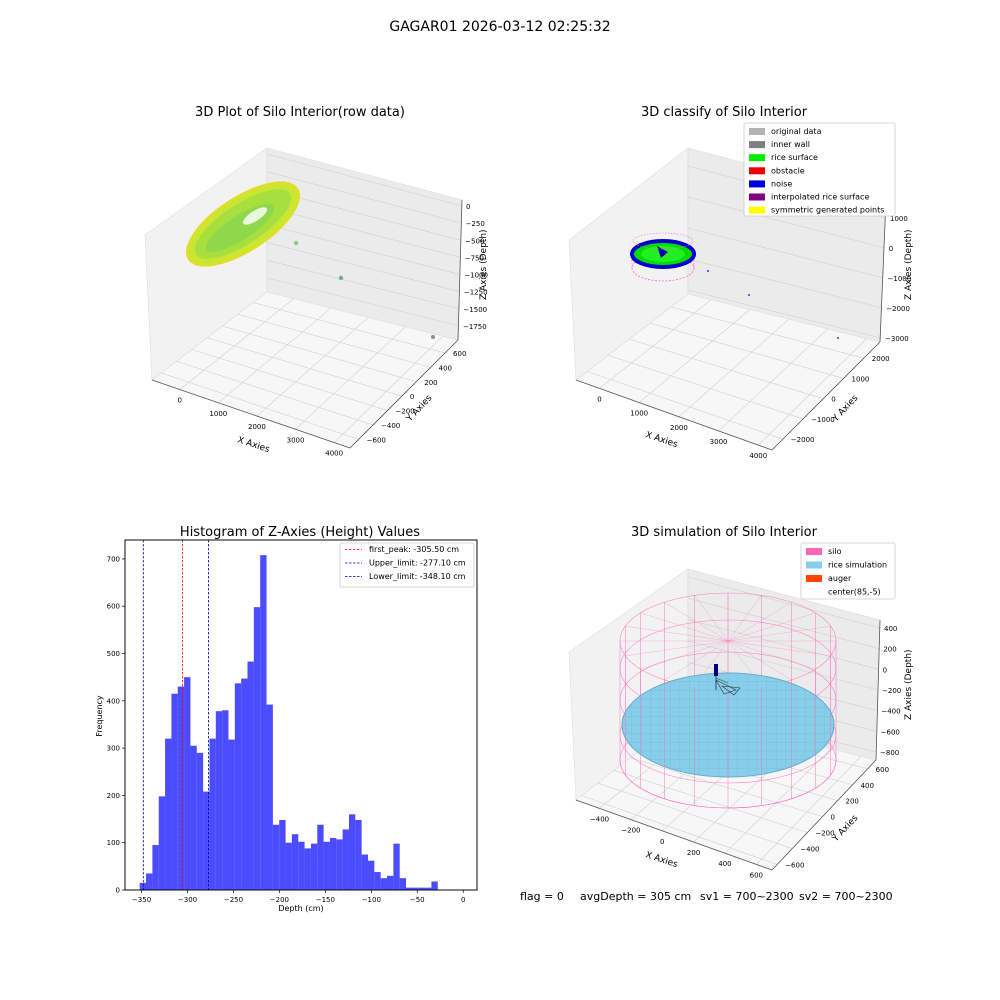 The image size is (1000, 1000). I want to click on panel-simulation-title: 3D simulation of Silo Interior, so click(724, 532).